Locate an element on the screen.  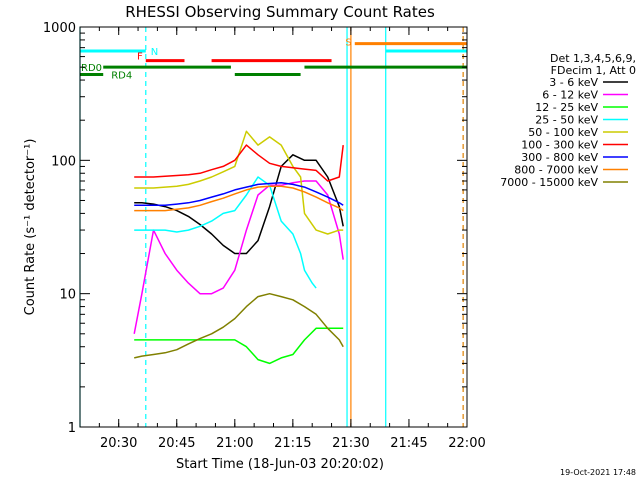
y-axis-label: Count Rate (s⁻¹ detector⁻¹) is located at coordinates (30, 227).